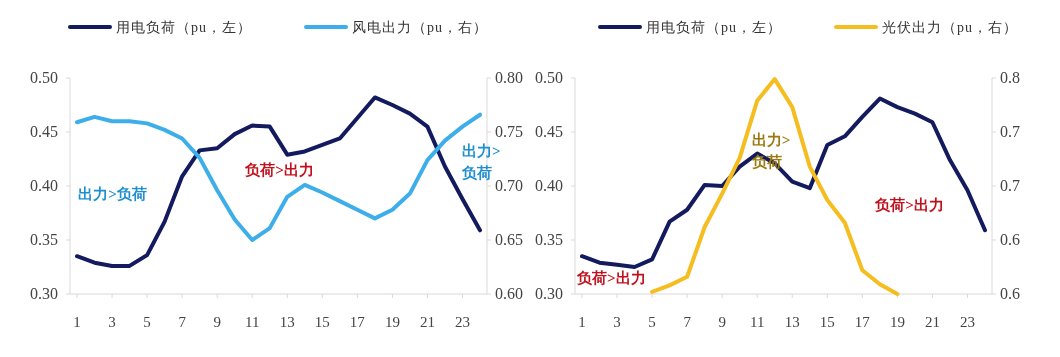 Image resolution: width=1060 pixels, height=357 pixels. What do you see at coordinates (509, 239) in the screenshot?
I see `y2-tick-label: 0.65` at bounding box center [509, 239].